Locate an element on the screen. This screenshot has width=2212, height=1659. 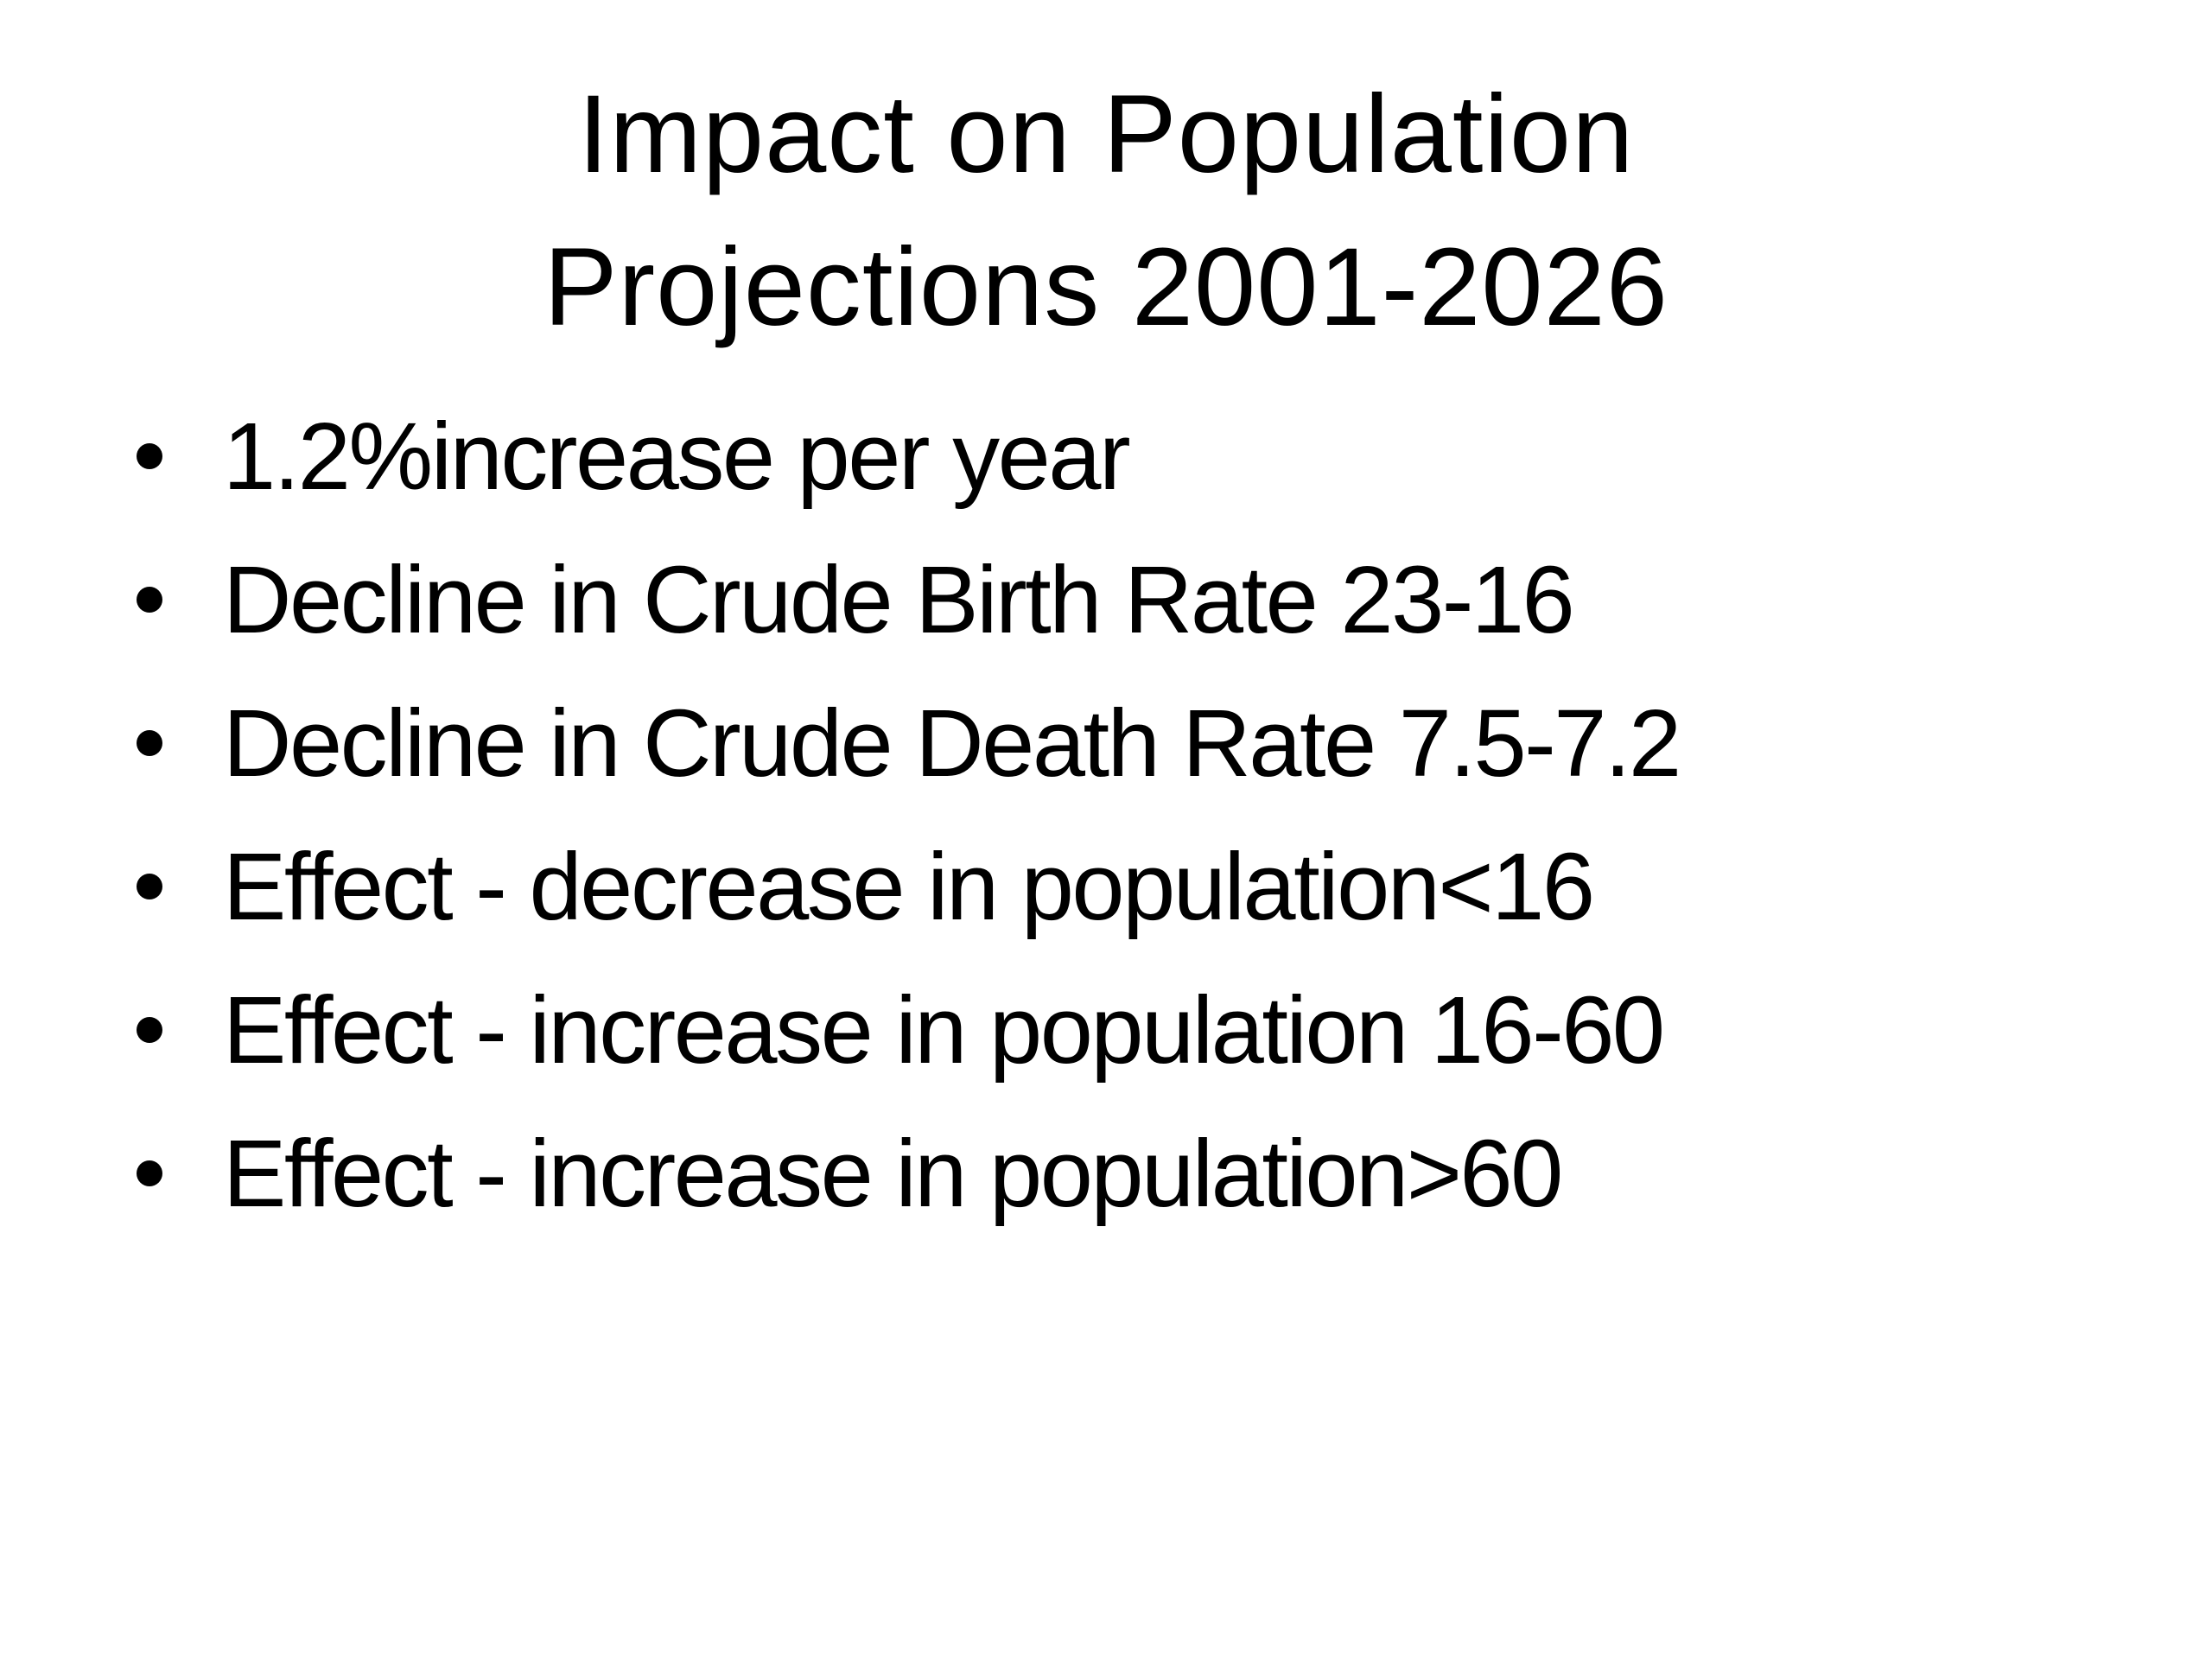
bullet-item: Effect - decrease in population<16 is located at coordinates (1106, 887).